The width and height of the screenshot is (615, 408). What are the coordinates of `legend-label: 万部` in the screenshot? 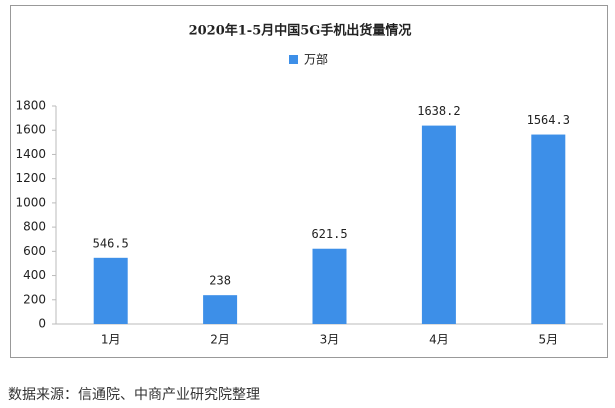 It's located at (316, 59).